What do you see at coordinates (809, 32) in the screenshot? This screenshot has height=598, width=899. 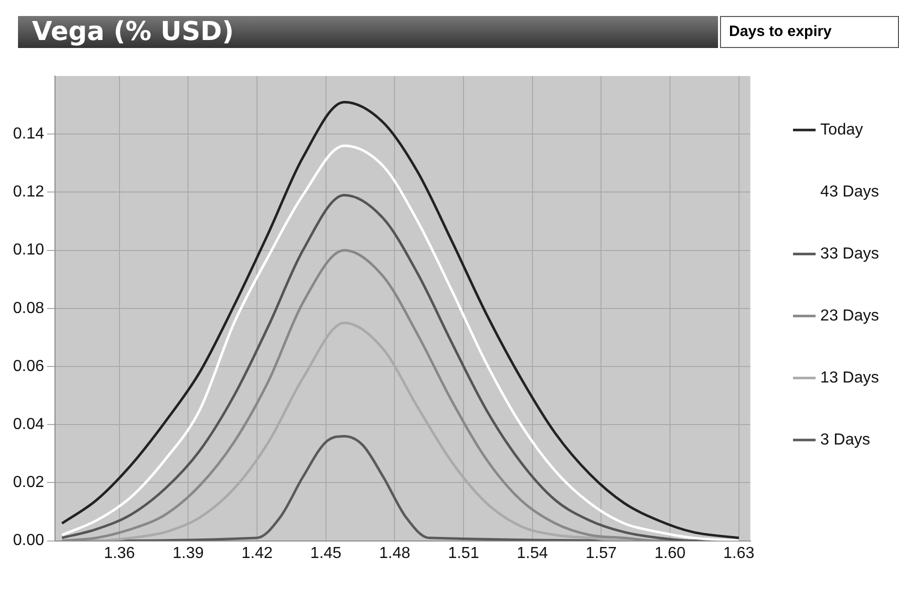 I see `legend-title: Days to expiry` at bounding box center [809, 32].